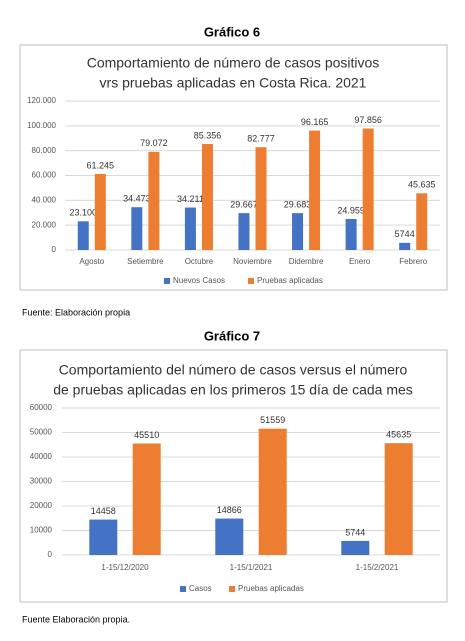 The width and height of the screenshot is (465, 641). I want to click on x-tick-label: Noviembre, so click(252, 261).